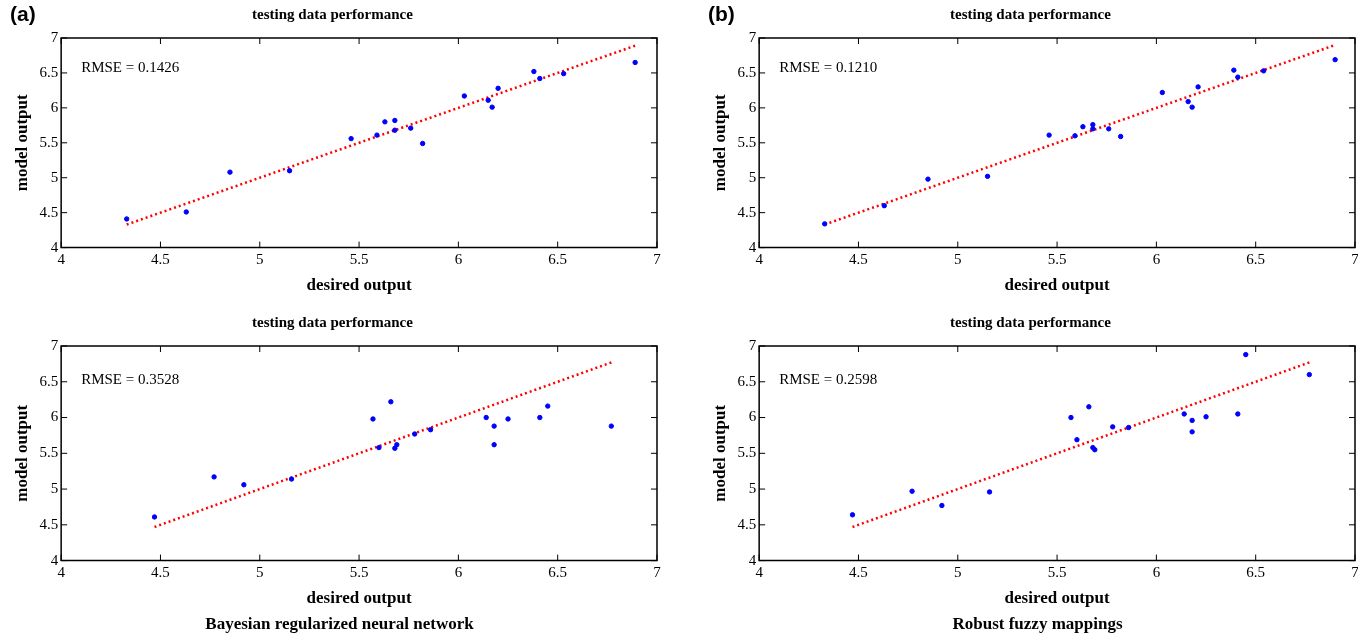 Image resolution: width=1358 pixels, height=636 pixels. What do you see at coordinates (721, 14) in the screenshot?
I see `text: (b)` at bounding box center [721, 14].